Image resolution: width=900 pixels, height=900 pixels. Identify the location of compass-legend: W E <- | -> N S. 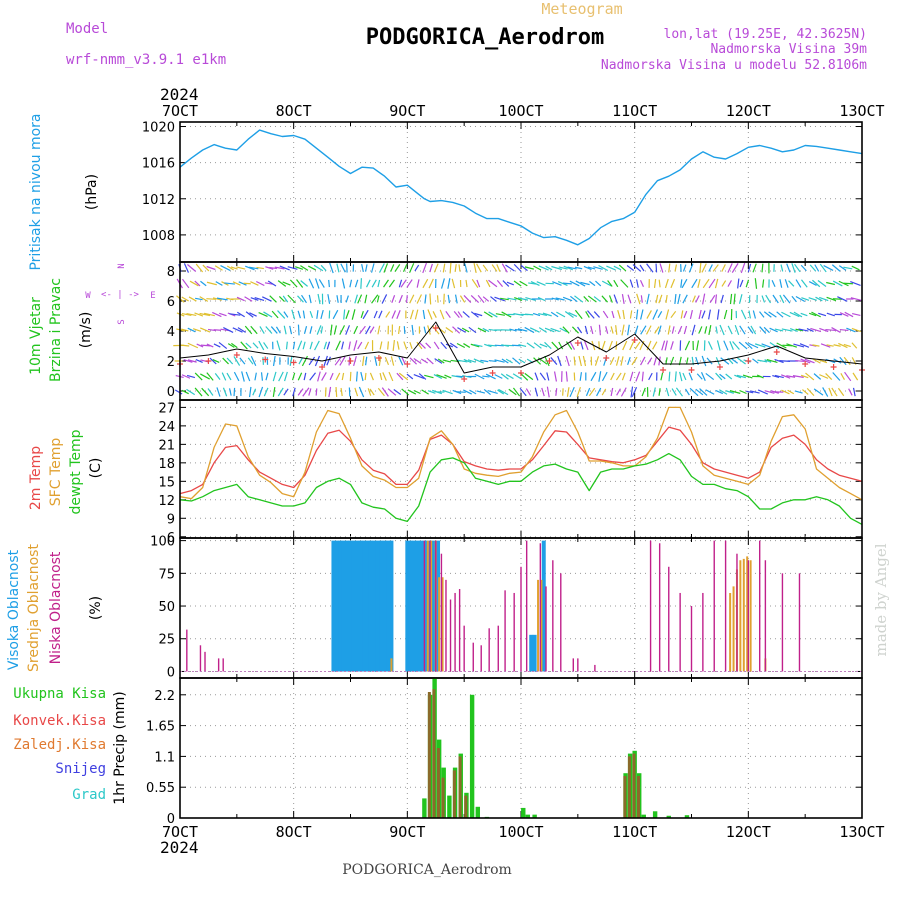
(120, 293).